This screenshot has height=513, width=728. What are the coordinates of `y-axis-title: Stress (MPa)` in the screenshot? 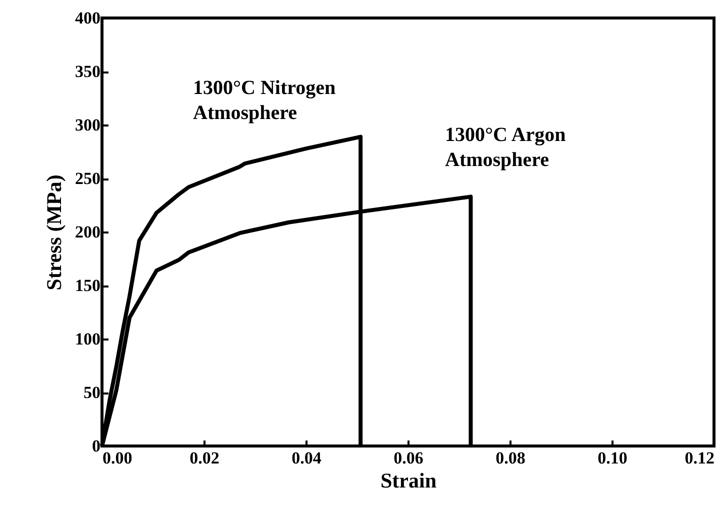 It's located at (54, 232).